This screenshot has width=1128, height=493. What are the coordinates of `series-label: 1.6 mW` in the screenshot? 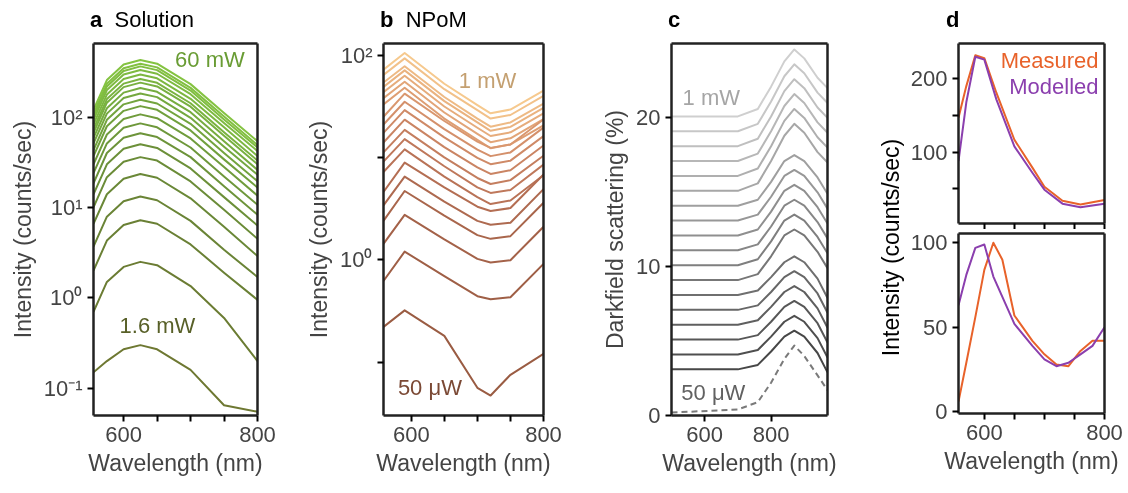 It's located at (157, 325).